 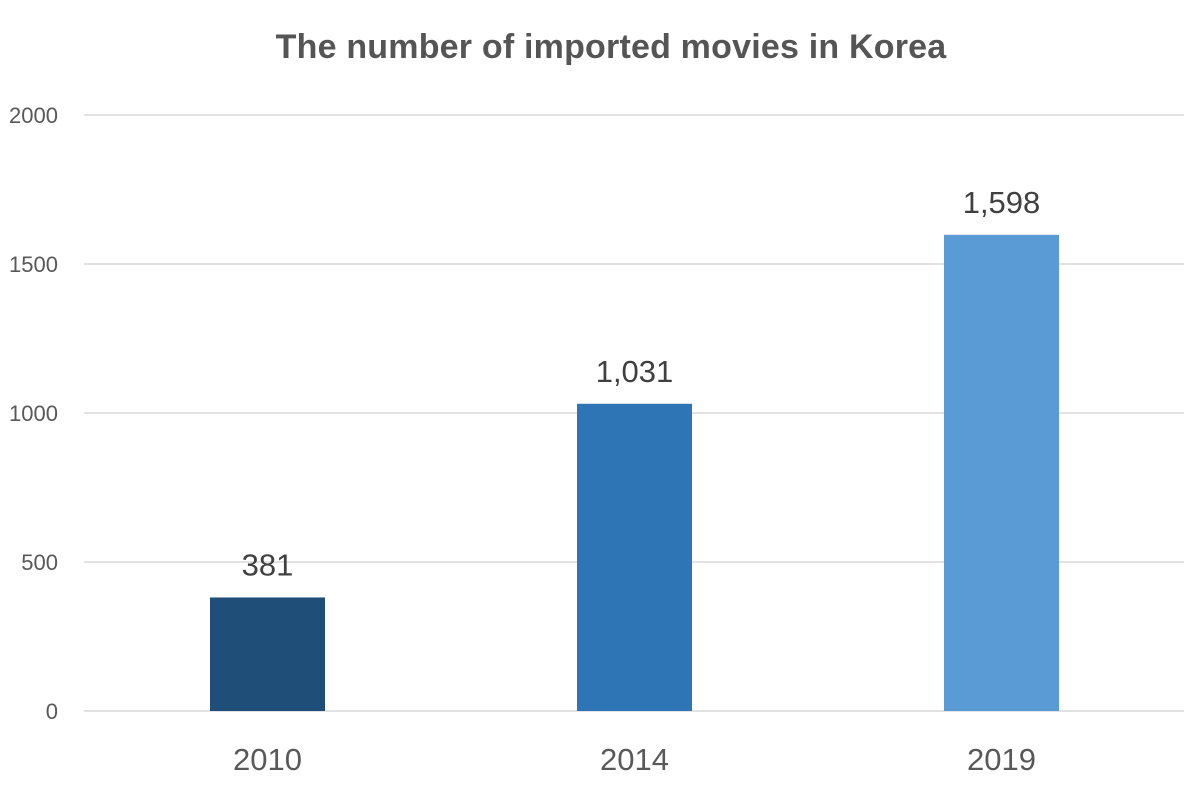 What do you see at coordinates (39, 562) in the screenshot?
I see `y-tick-label: 500` at bounding box center [39, 562].